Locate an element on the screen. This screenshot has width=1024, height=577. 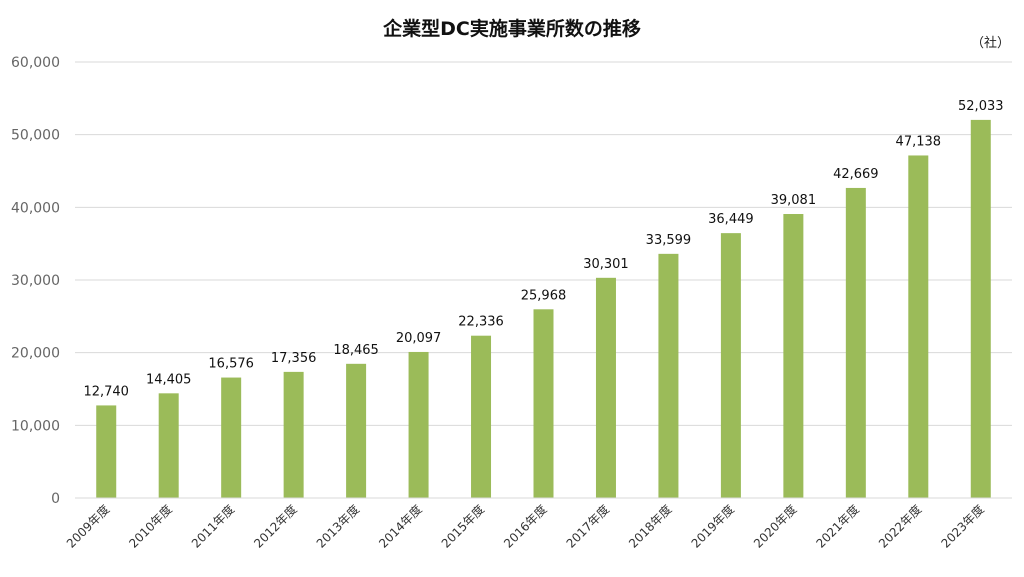
x-tick-label: 2023年度 is located at coordinates (962, 526).